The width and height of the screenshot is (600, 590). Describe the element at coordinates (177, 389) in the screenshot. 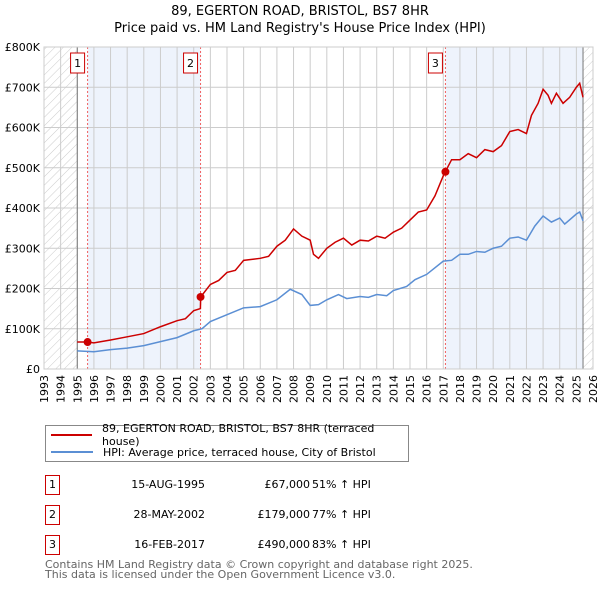

I see `x-tick-label: 2001` at that location.